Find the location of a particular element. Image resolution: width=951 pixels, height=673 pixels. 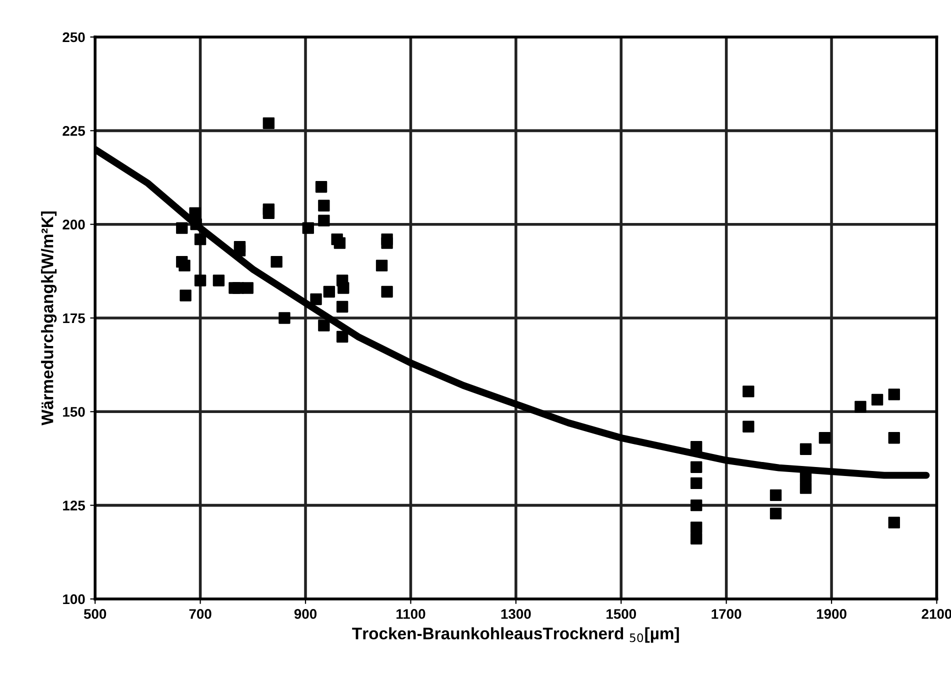

x-tick-label: 1100 is located at coordinates (411, 614).